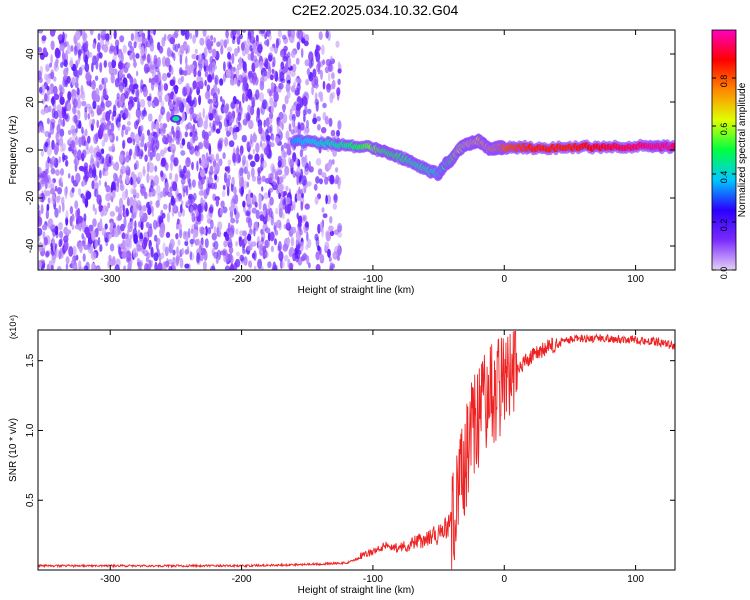 This screenshot has height=600, width=750. What do you see at coordinates (375, 10) in the screenshot?
I see `chart-title: C2E2.2025.034.10.32.G04` at bounding box center [375, 10].